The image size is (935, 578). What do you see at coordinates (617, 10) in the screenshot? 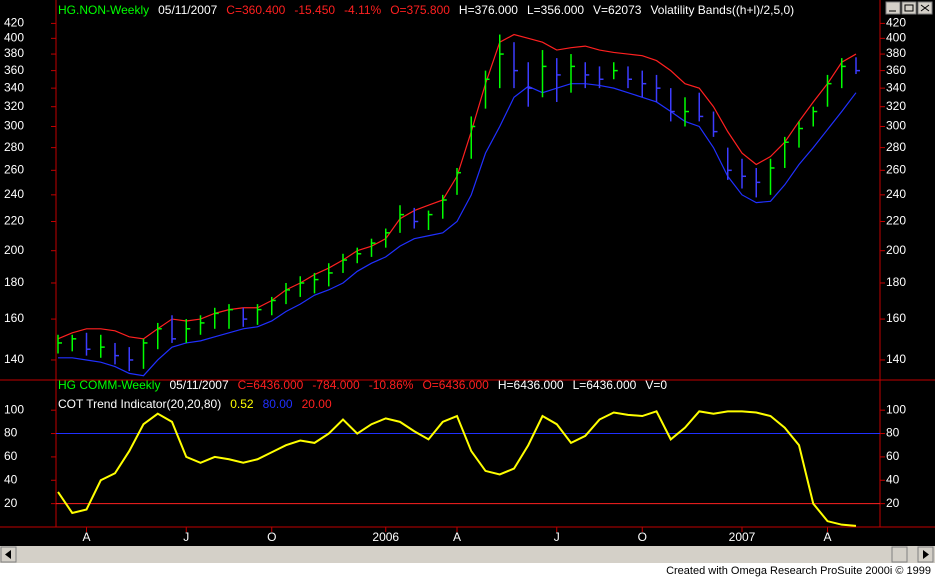
I see `header-item: V=62073` at bounding box center [617, 10].